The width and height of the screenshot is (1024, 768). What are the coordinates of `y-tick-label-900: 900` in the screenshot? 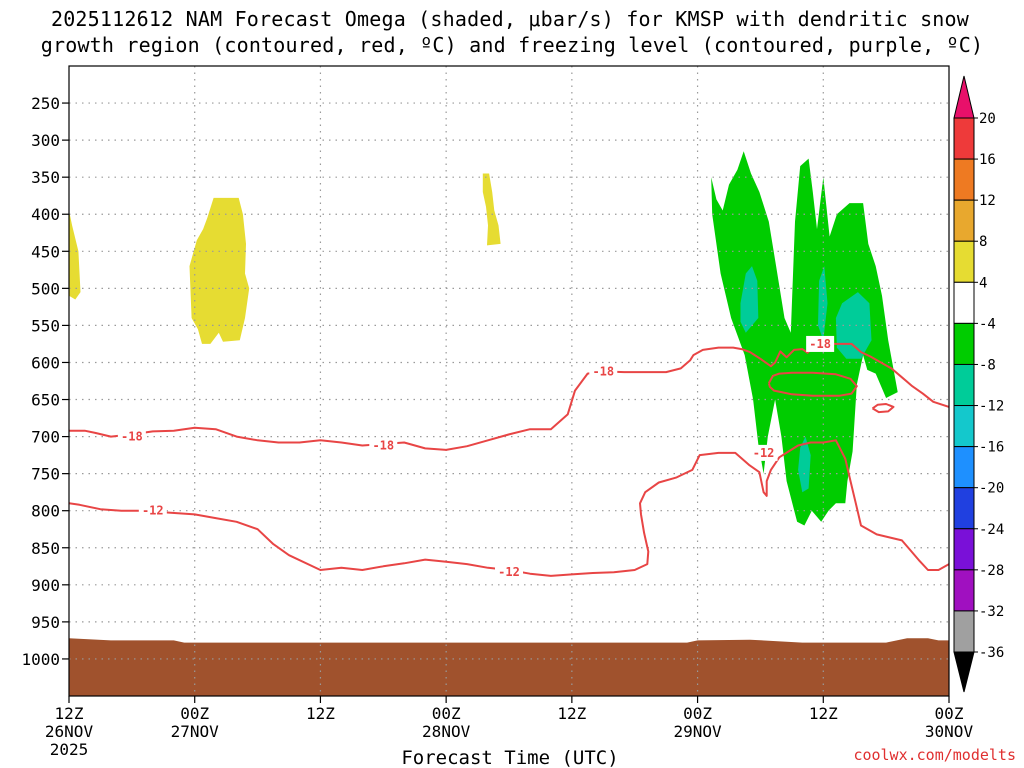 It's located at (45, 585).